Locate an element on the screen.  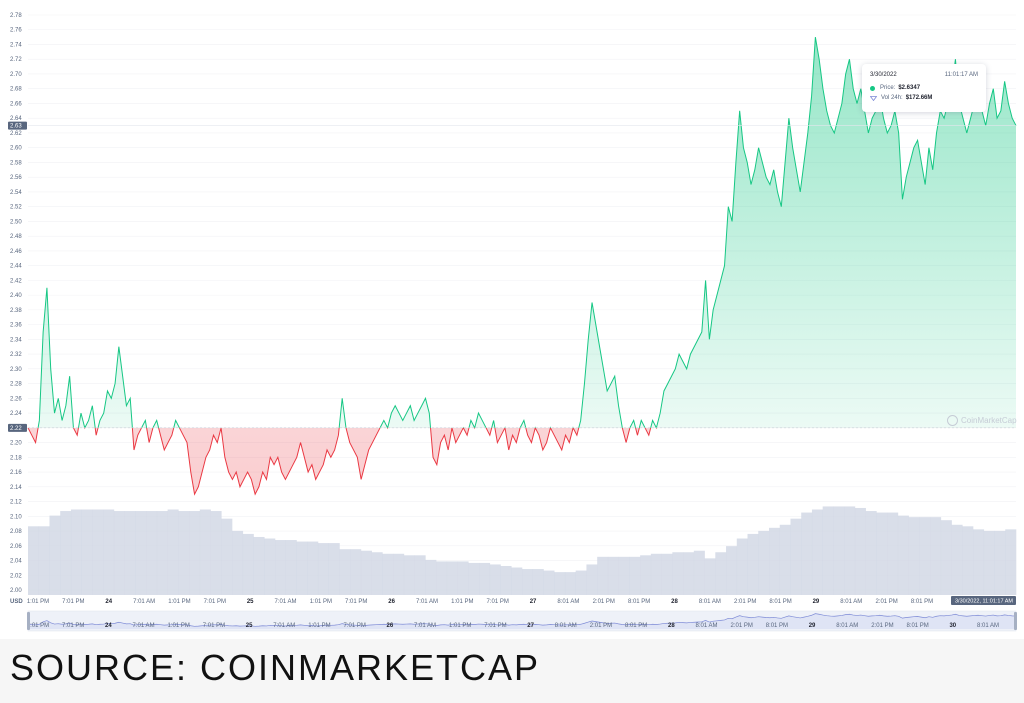
navigator-tick-label: 28 is located at coordinates (671, 626).